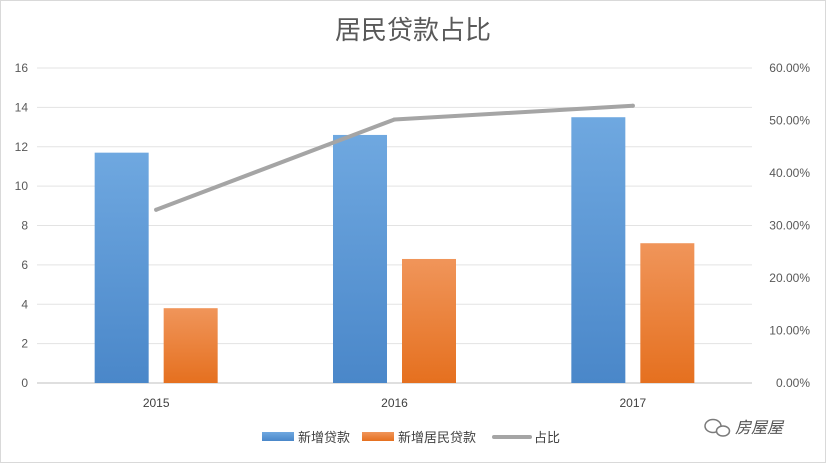 The image size is (826, 463). What do you see at coordinates (437, 438) in the screenshot?
I see `legend-label: 新增居民贷款` at bounding box center [437, 438].